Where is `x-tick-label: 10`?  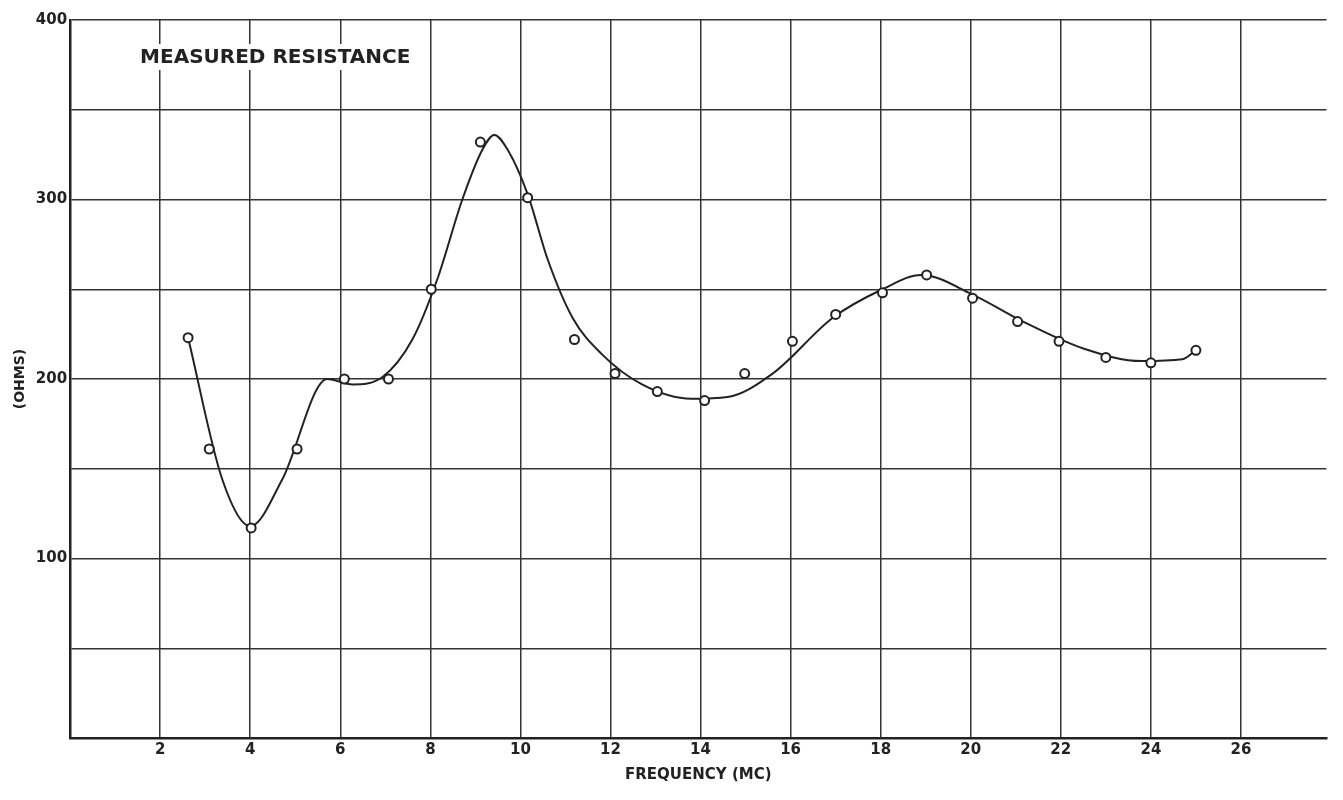
x-tick-label: 10 is located at coordinates (520, 748).